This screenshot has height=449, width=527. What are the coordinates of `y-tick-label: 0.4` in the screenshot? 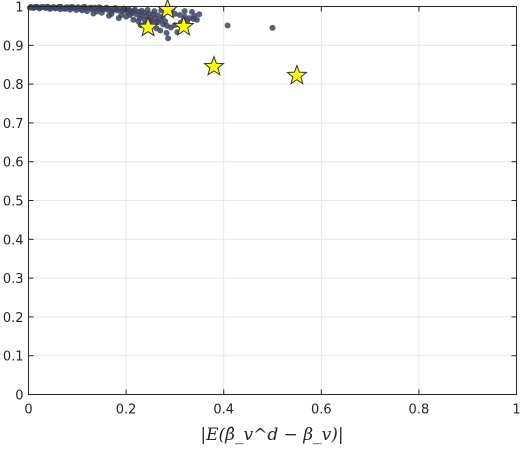 It's located at (13, 240).